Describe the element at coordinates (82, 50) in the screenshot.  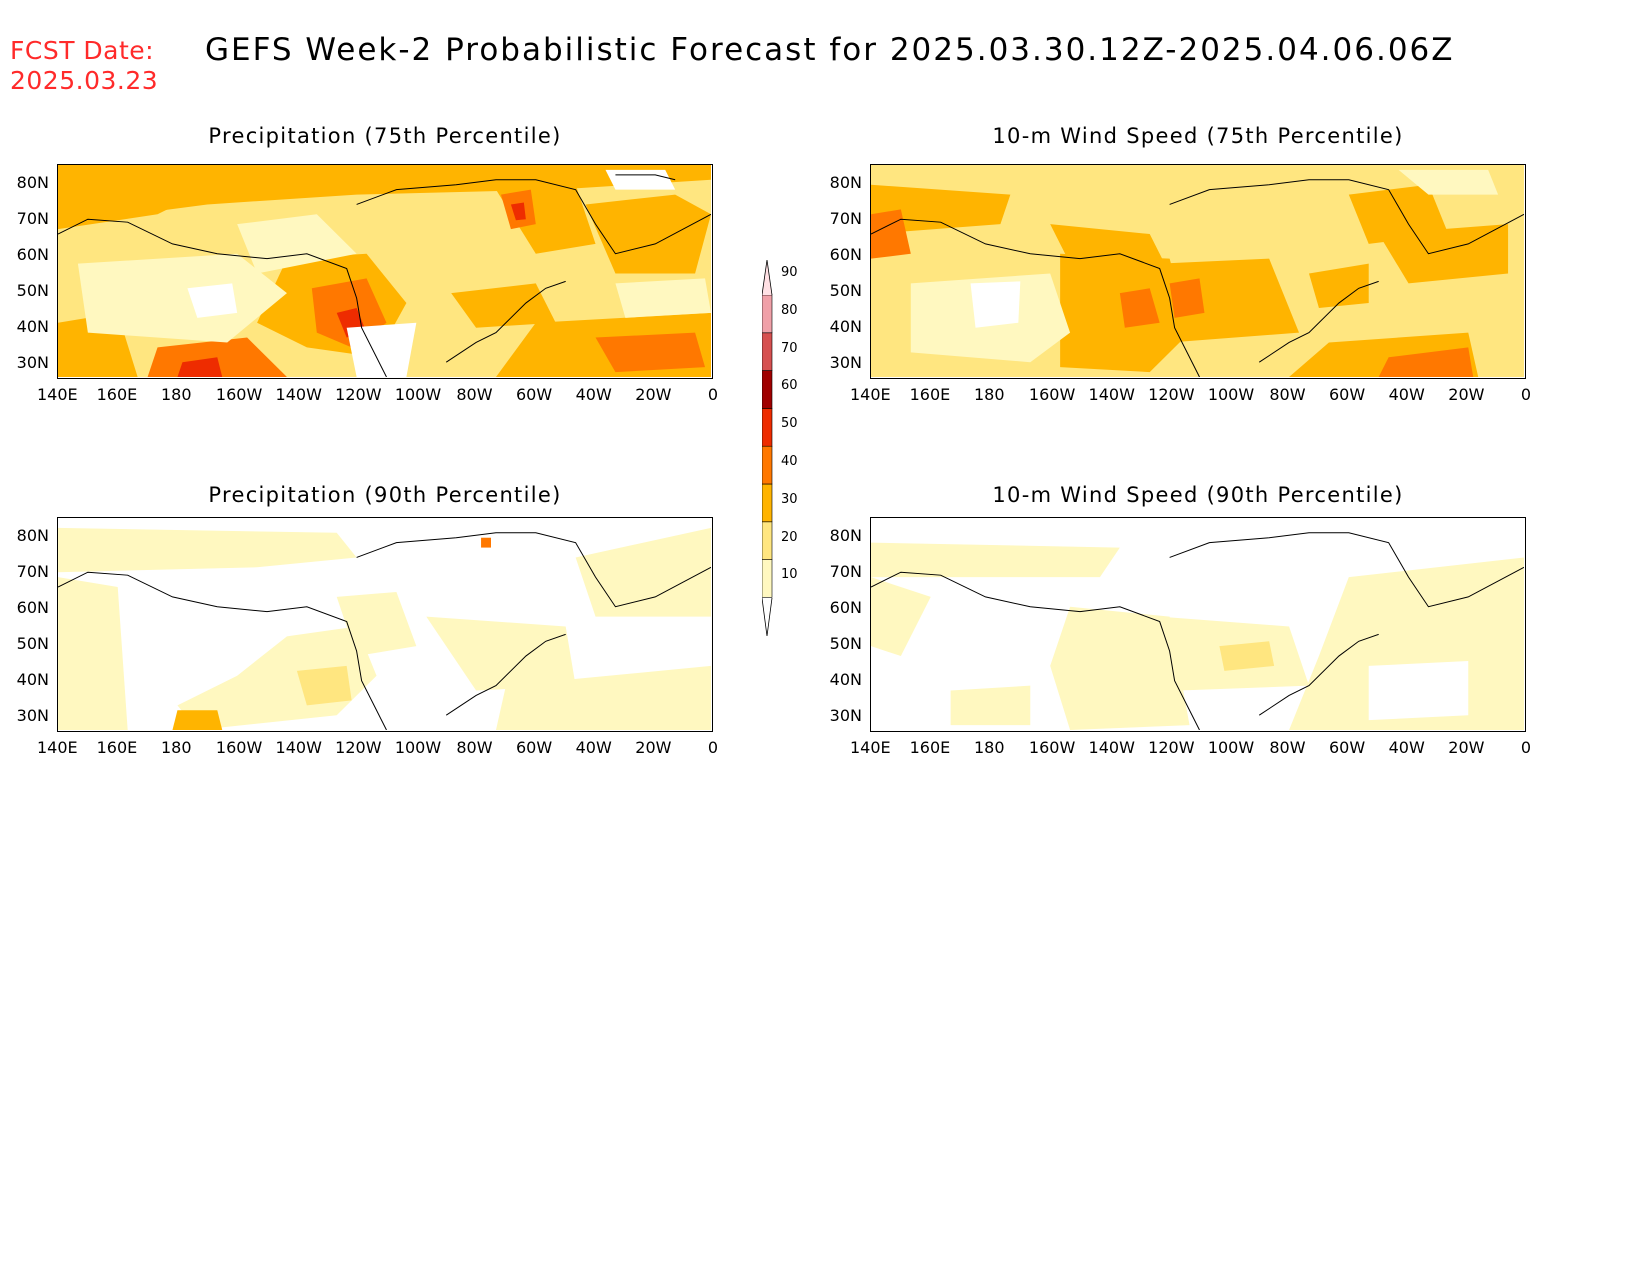
I see `fcst-label-text: FCST Date:` at that location.